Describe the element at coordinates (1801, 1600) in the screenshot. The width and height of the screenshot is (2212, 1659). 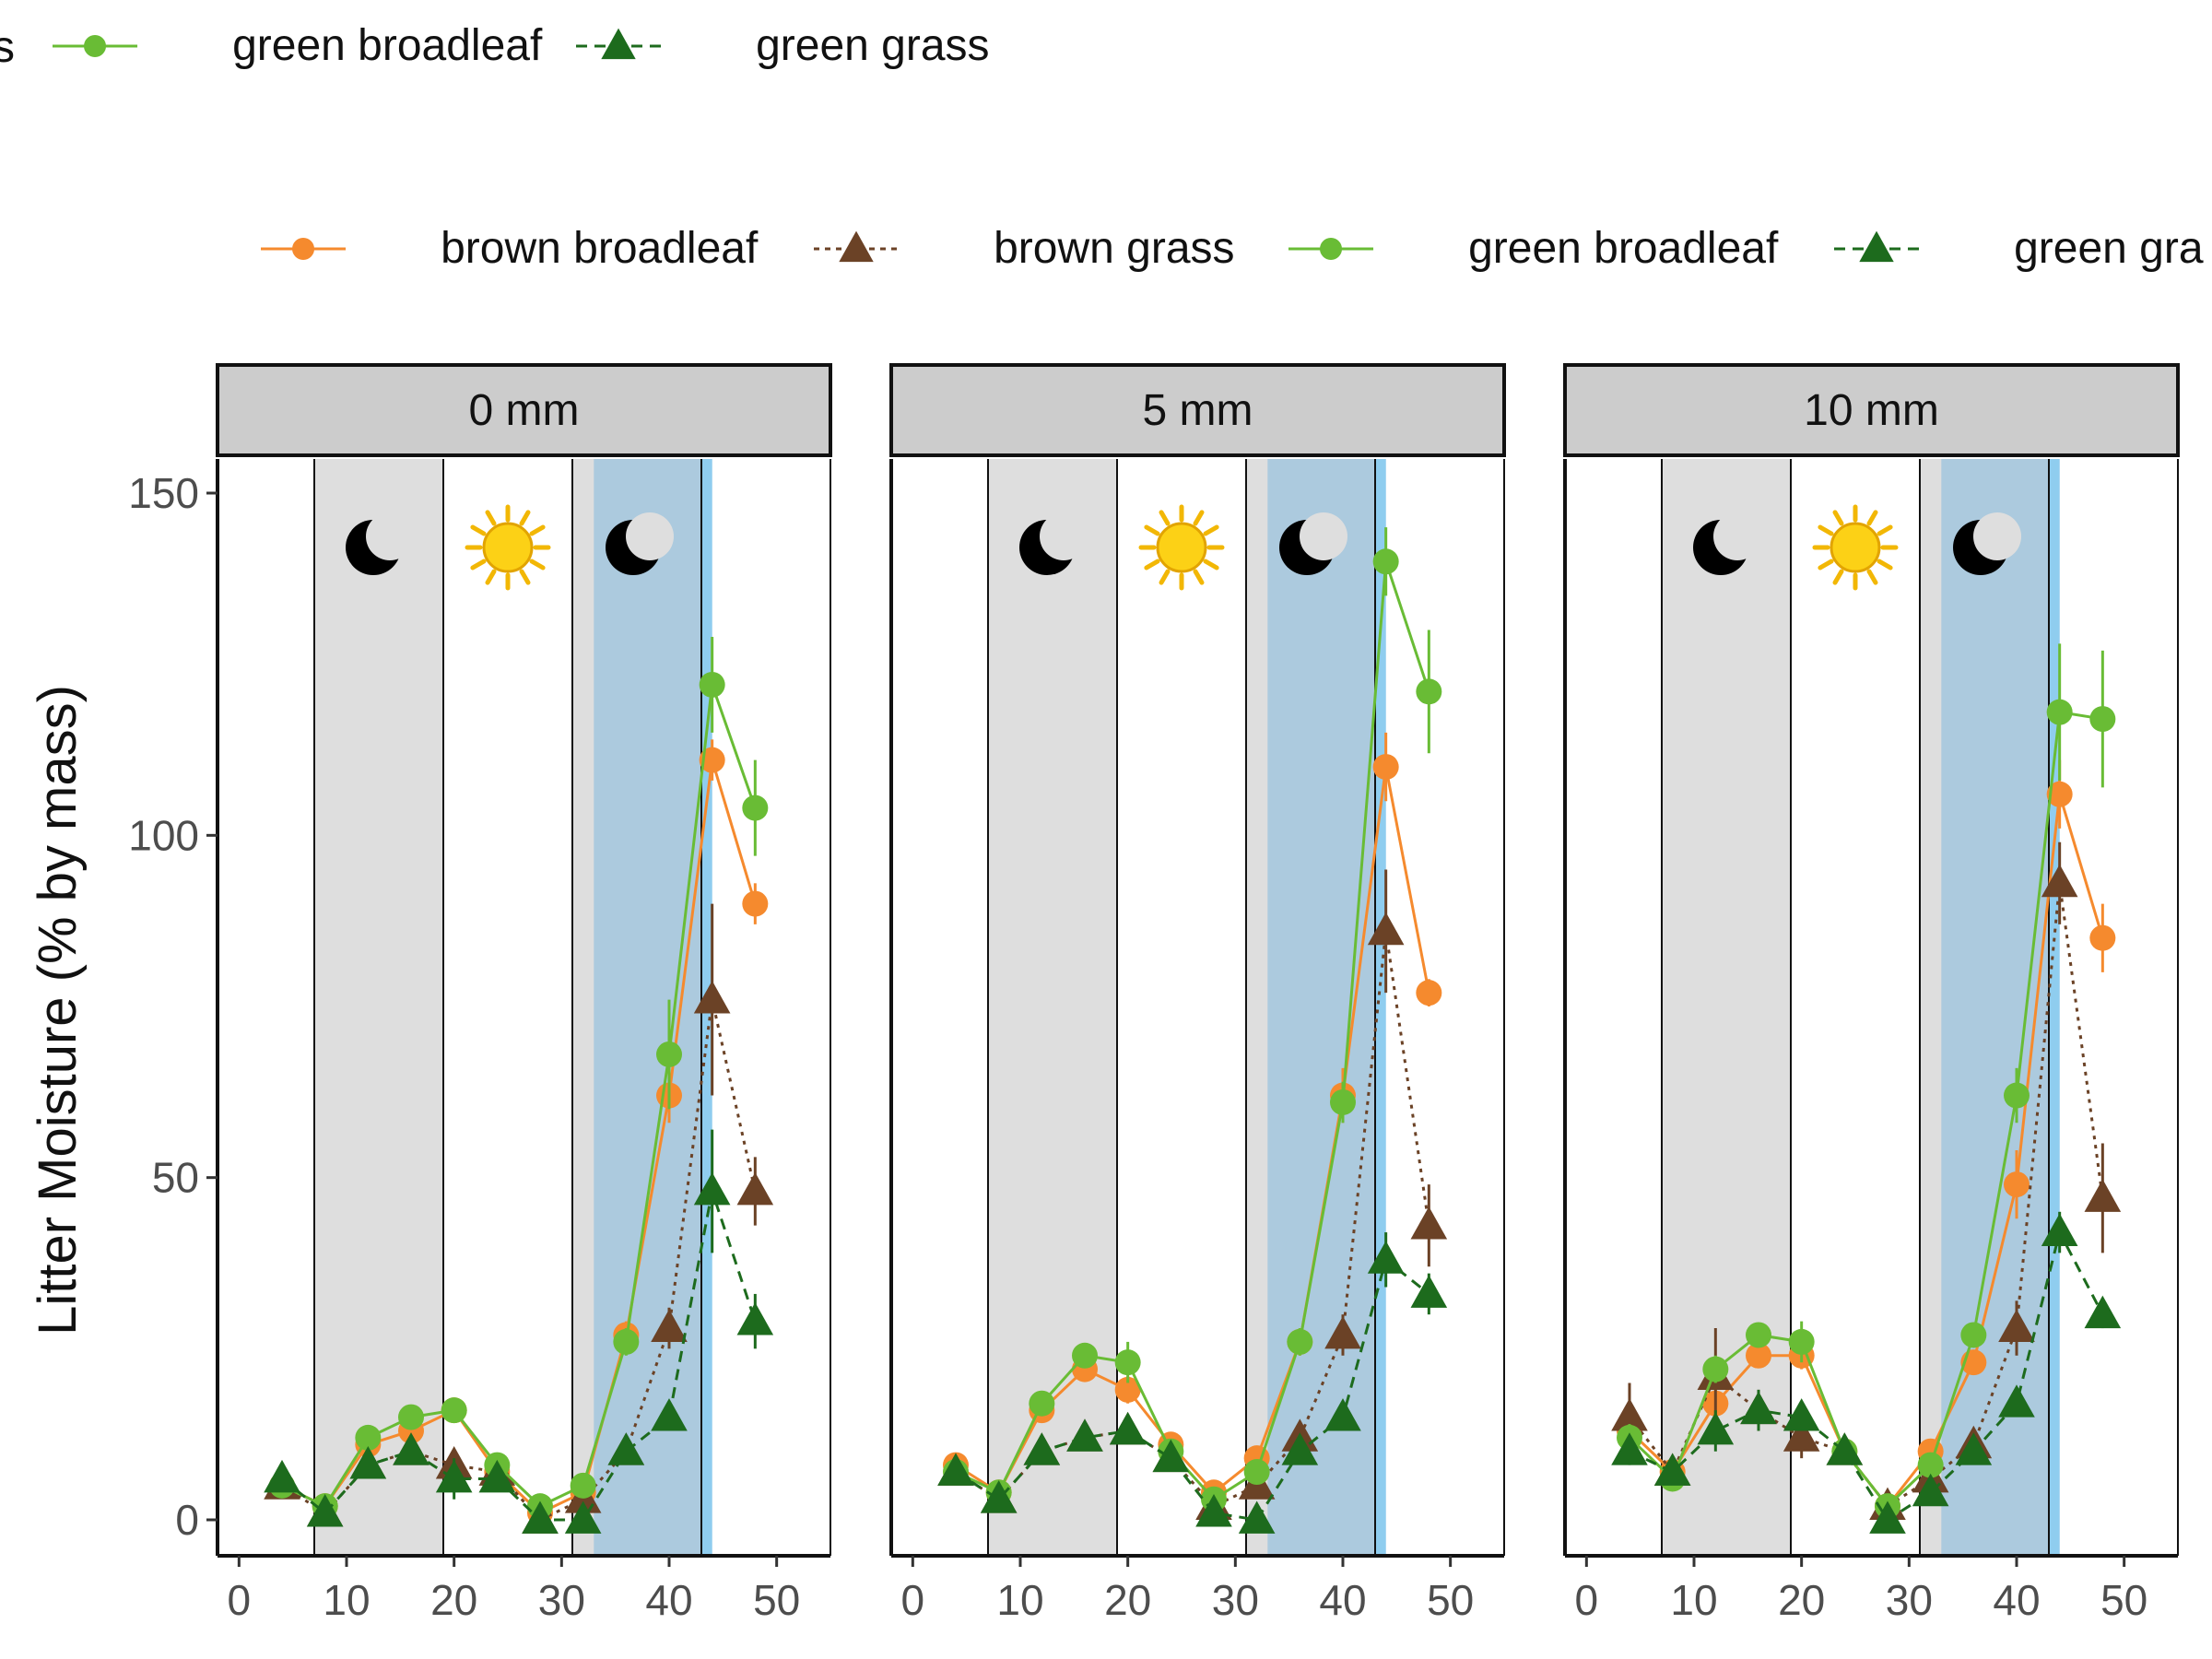
I see `x-tick-label: 20` at that location.